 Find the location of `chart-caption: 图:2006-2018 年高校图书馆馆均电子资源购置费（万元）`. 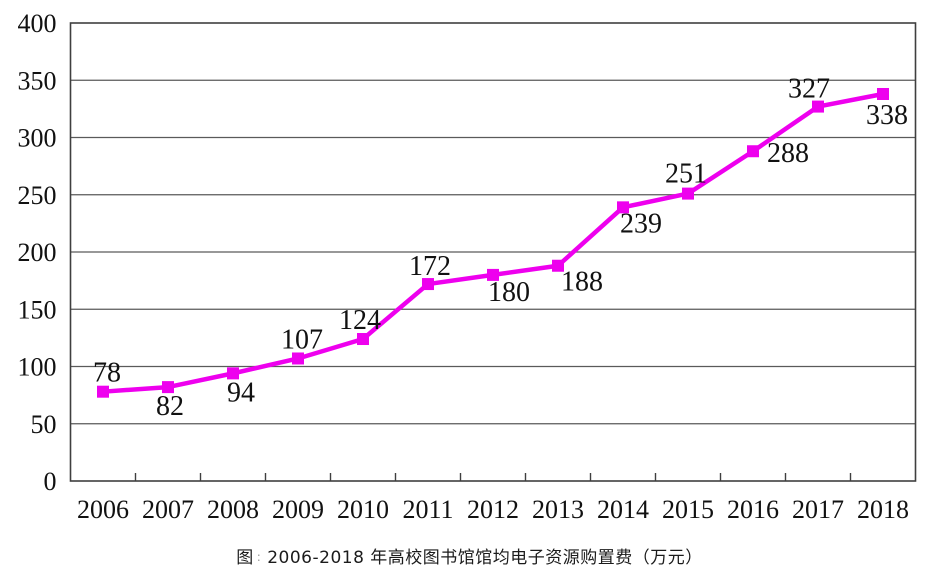

chart-caption: 图:2006-2018 年高校图书馆馆均电子资源购置费（万元） is located at coordinates (469, 555).